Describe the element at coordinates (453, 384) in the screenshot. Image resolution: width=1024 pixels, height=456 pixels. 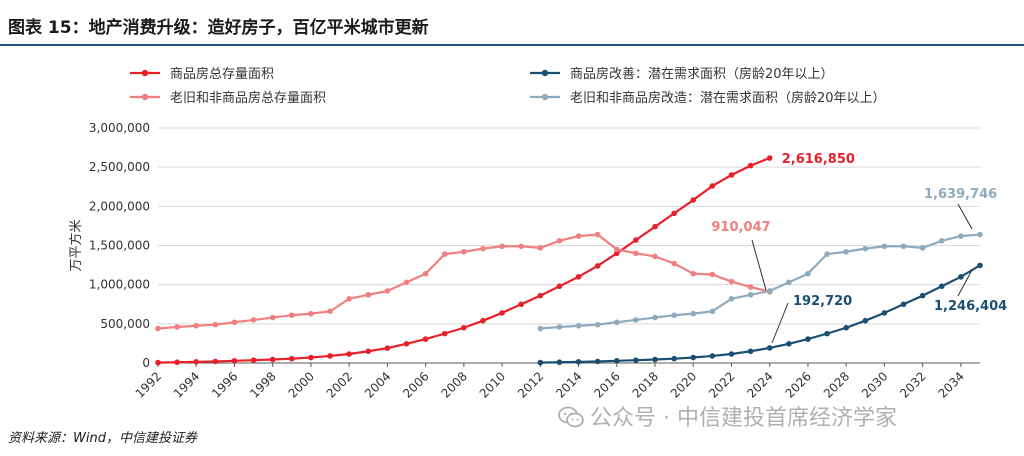
I see `x-tick-label: 2008` at that location.